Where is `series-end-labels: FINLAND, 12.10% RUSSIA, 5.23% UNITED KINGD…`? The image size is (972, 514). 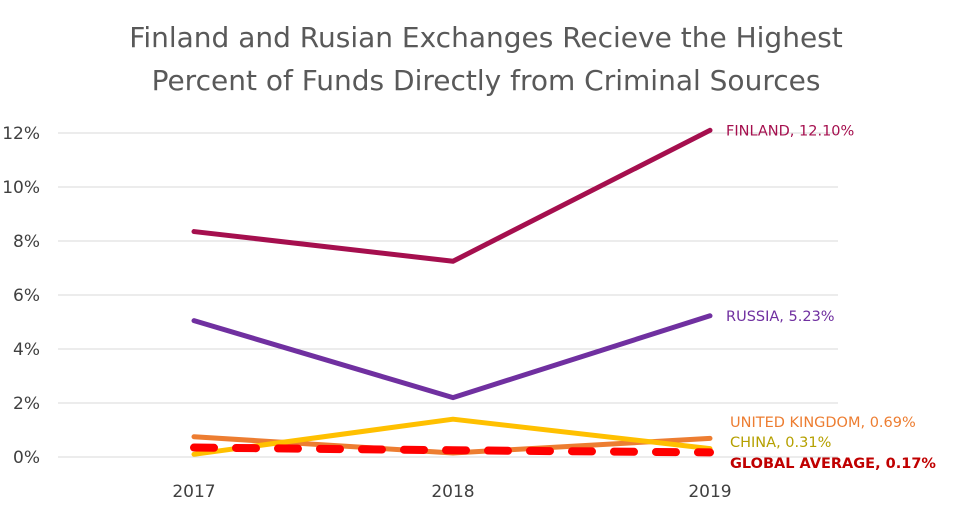
series-end-labels: FINLAND, 12.10% RUSSIA, 5.23% UNITED KINGD… is located at coordinates (831, 297).